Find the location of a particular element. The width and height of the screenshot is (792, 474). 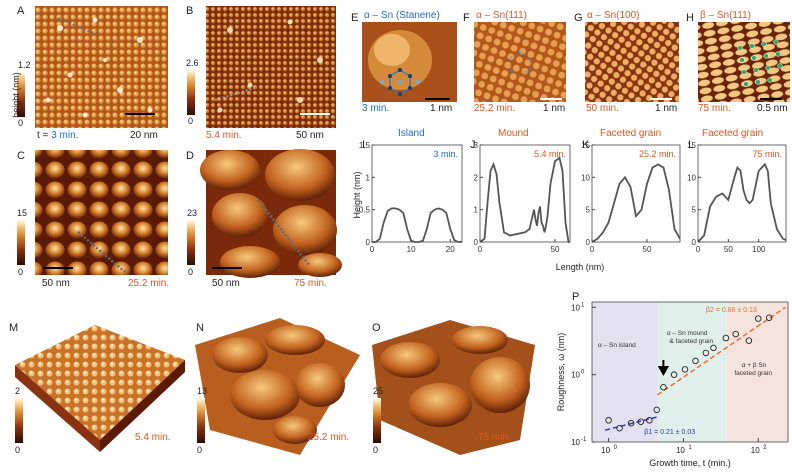

x-tick-label-J: 50 is located at coordinates (555, 249).